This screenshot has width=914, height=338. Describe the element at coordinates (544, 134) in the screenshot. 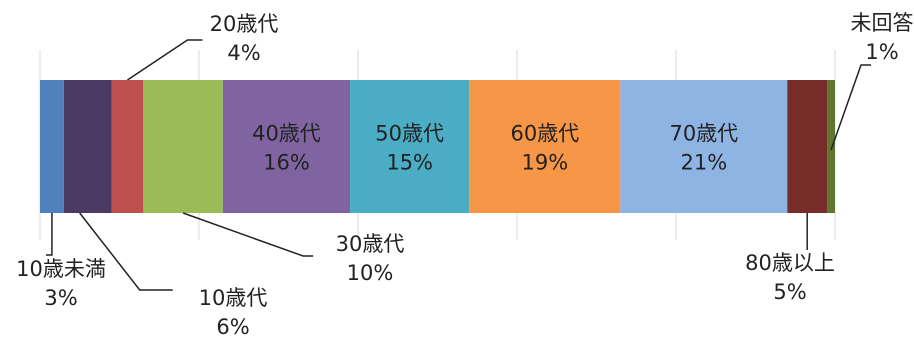

I see `data-label-name: 60歳代` at that location.